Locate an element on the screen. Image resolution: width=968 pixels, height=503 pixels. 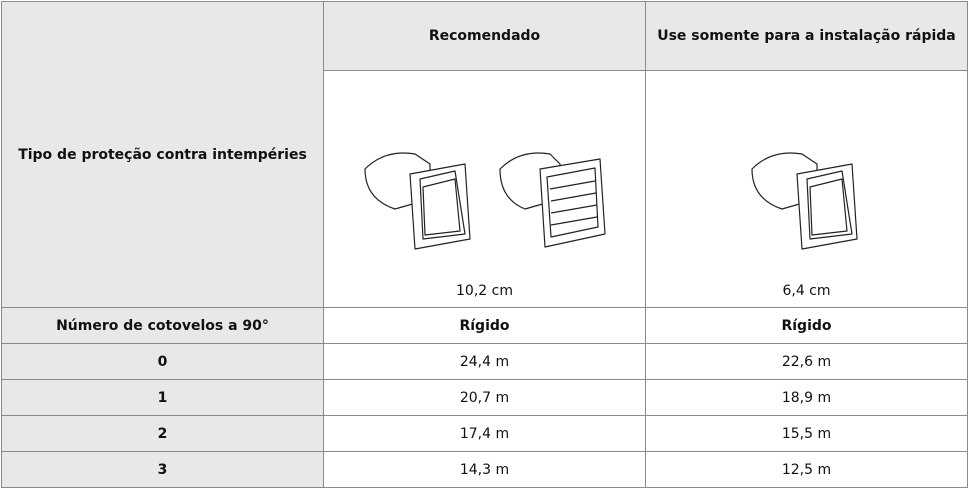
table-row: 0 24,4 m 22,6 m is located at coordinates (484, 361).